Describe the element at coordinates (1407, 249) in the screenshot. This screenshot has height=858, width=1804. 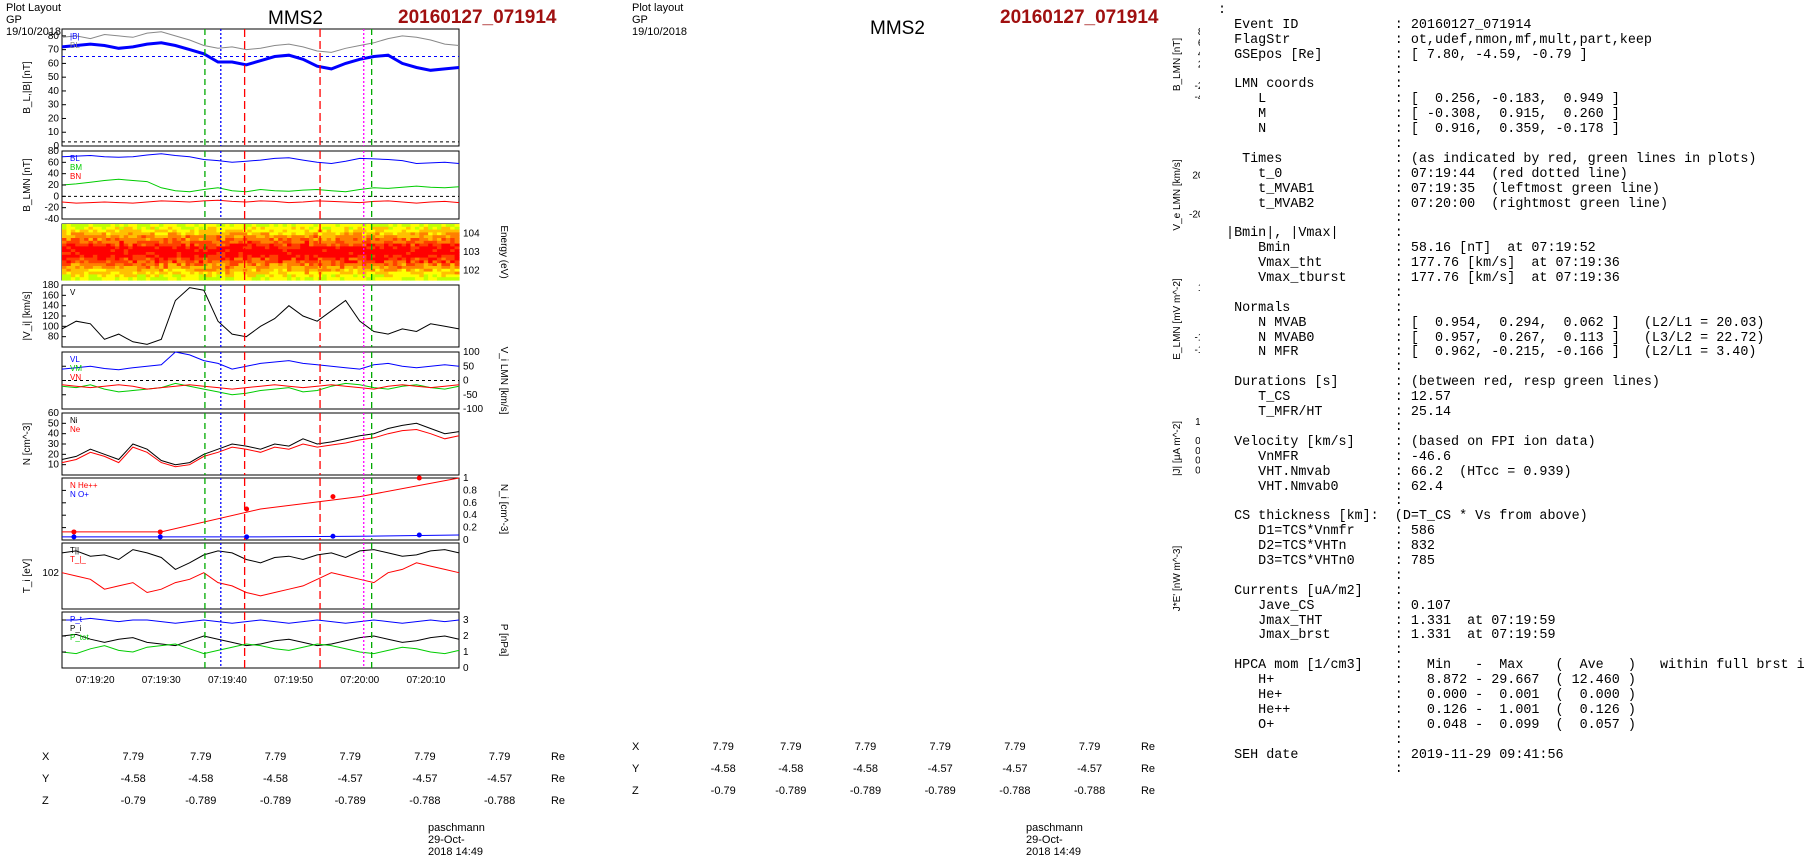
I see `summary-line: Bmin : 58.16 [nT] at 07:19:52` at that location.